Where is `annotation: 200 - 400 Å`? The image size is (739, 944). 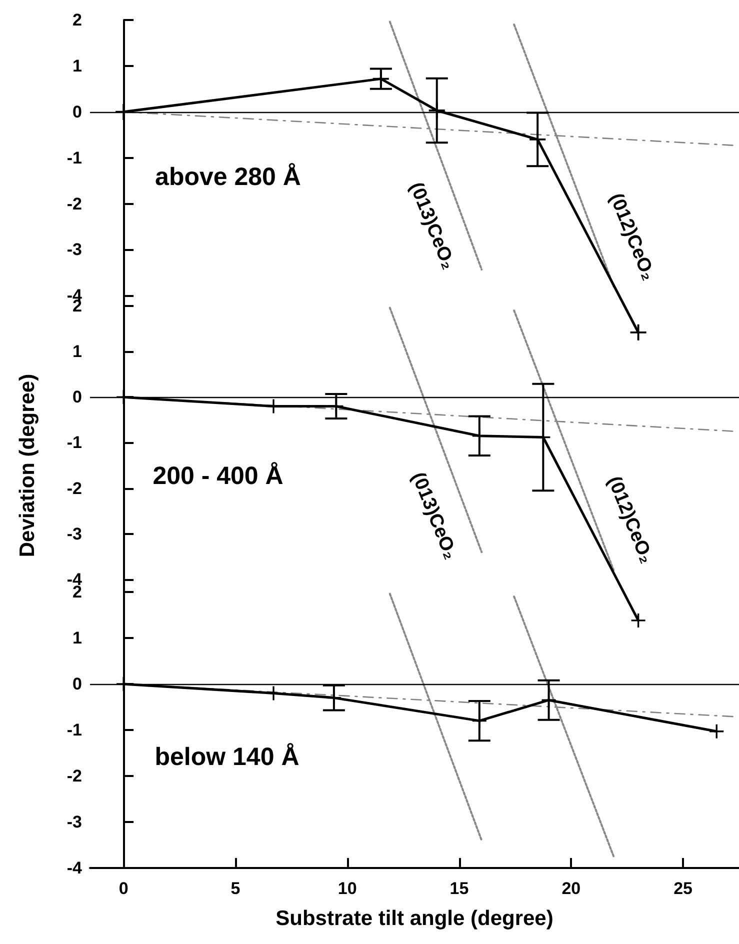
annotation: 200 - 400 Å is located at coordinates (218, 475).